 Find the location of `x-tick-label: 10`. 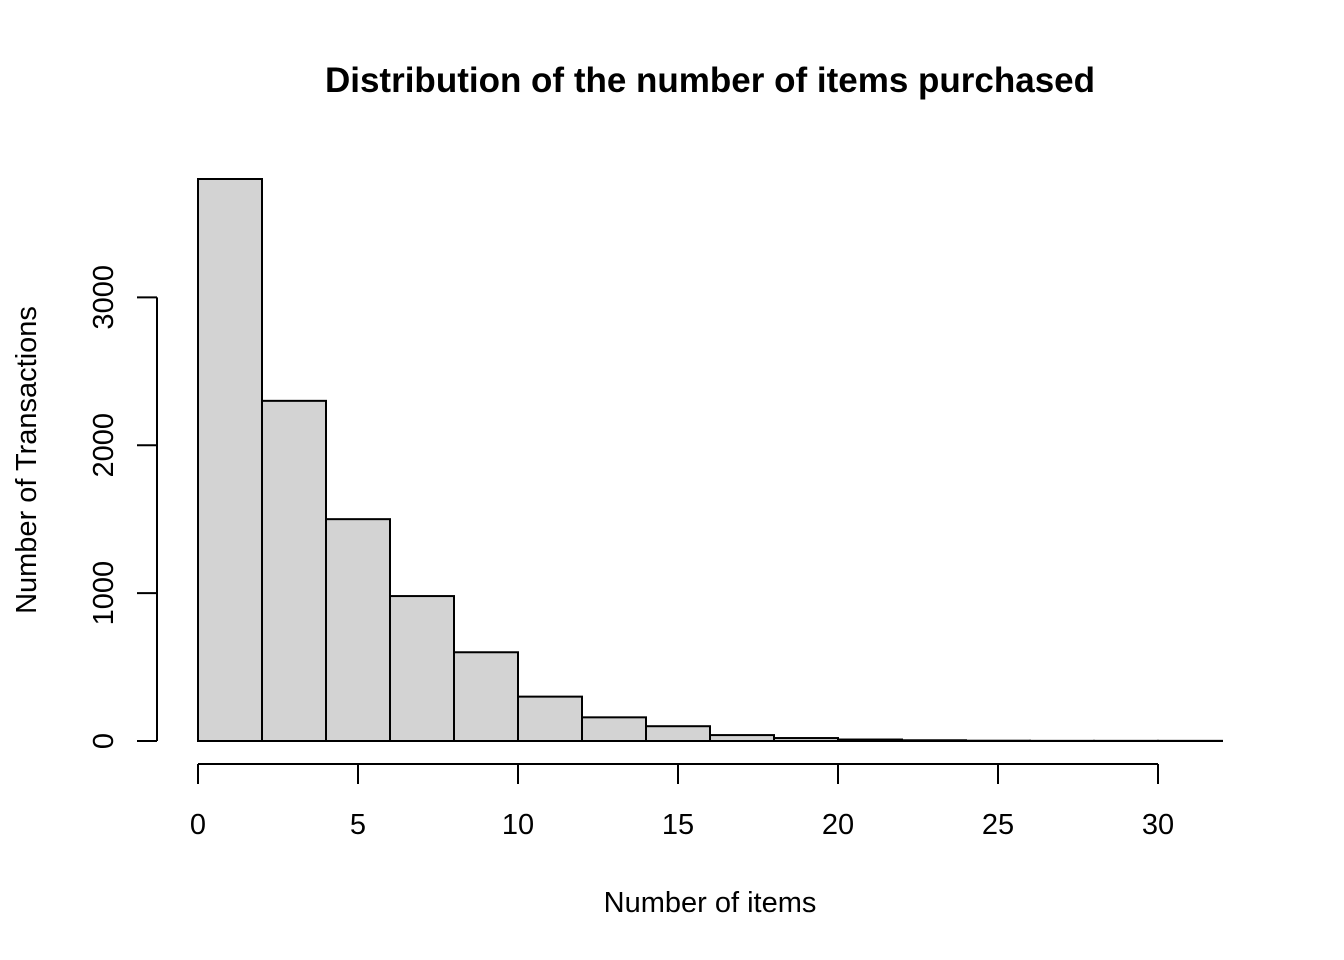

x-tick-label: 10 is located at coordinates (518, 825).